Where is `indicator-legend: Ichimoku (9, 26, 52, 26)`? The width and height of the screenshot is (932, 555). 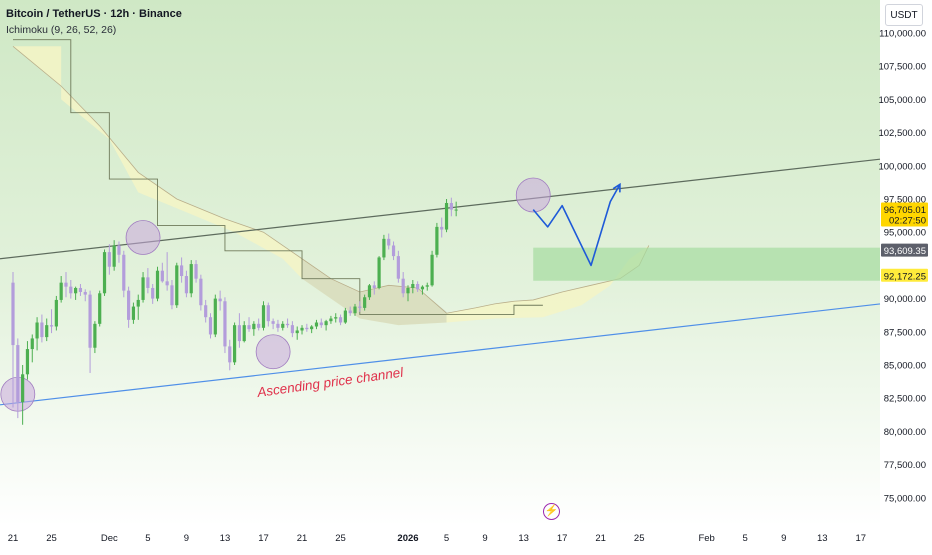 indicator-legend: Ichimoku (9, 26, 52, 26) is located at coordinates (61, 30).